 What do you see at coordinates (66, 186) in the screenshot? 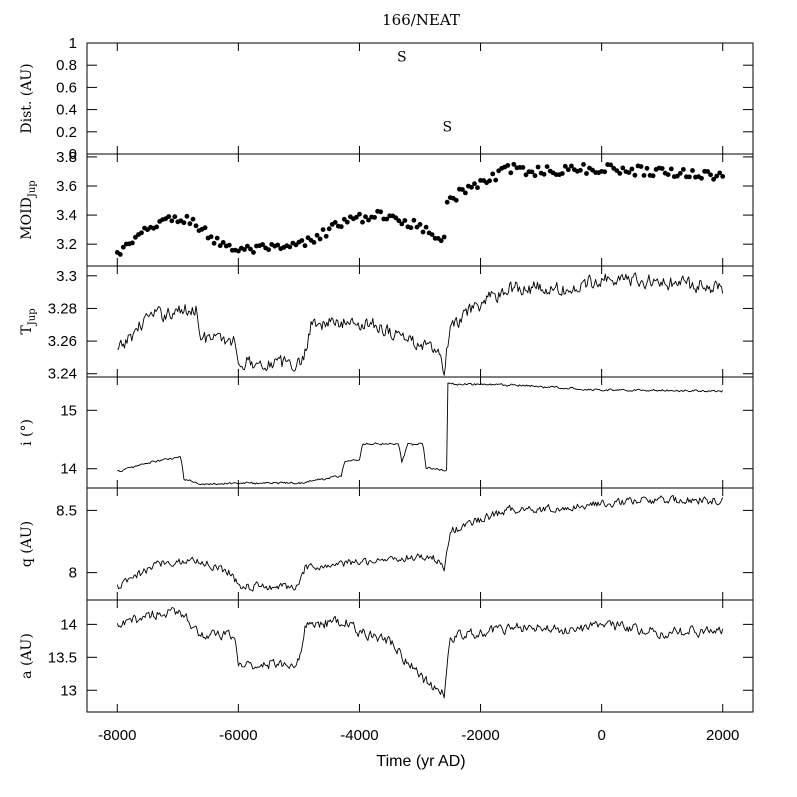
I see `y-tick-label: 3.6` at bounding box center [66, 186].